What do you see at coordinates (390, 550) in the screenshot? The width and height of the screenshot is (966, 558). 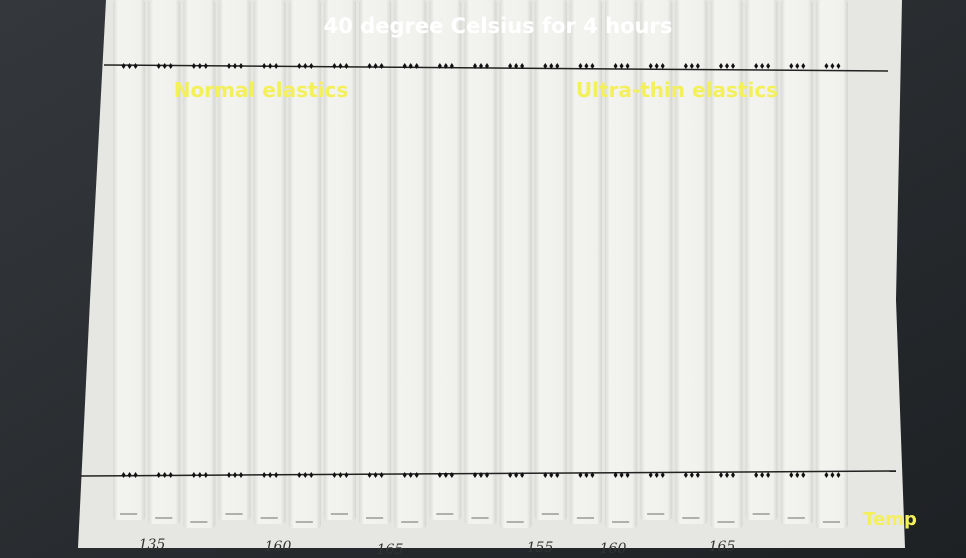 I see `handwritten-label: 165` at bounding box center [390, 550].